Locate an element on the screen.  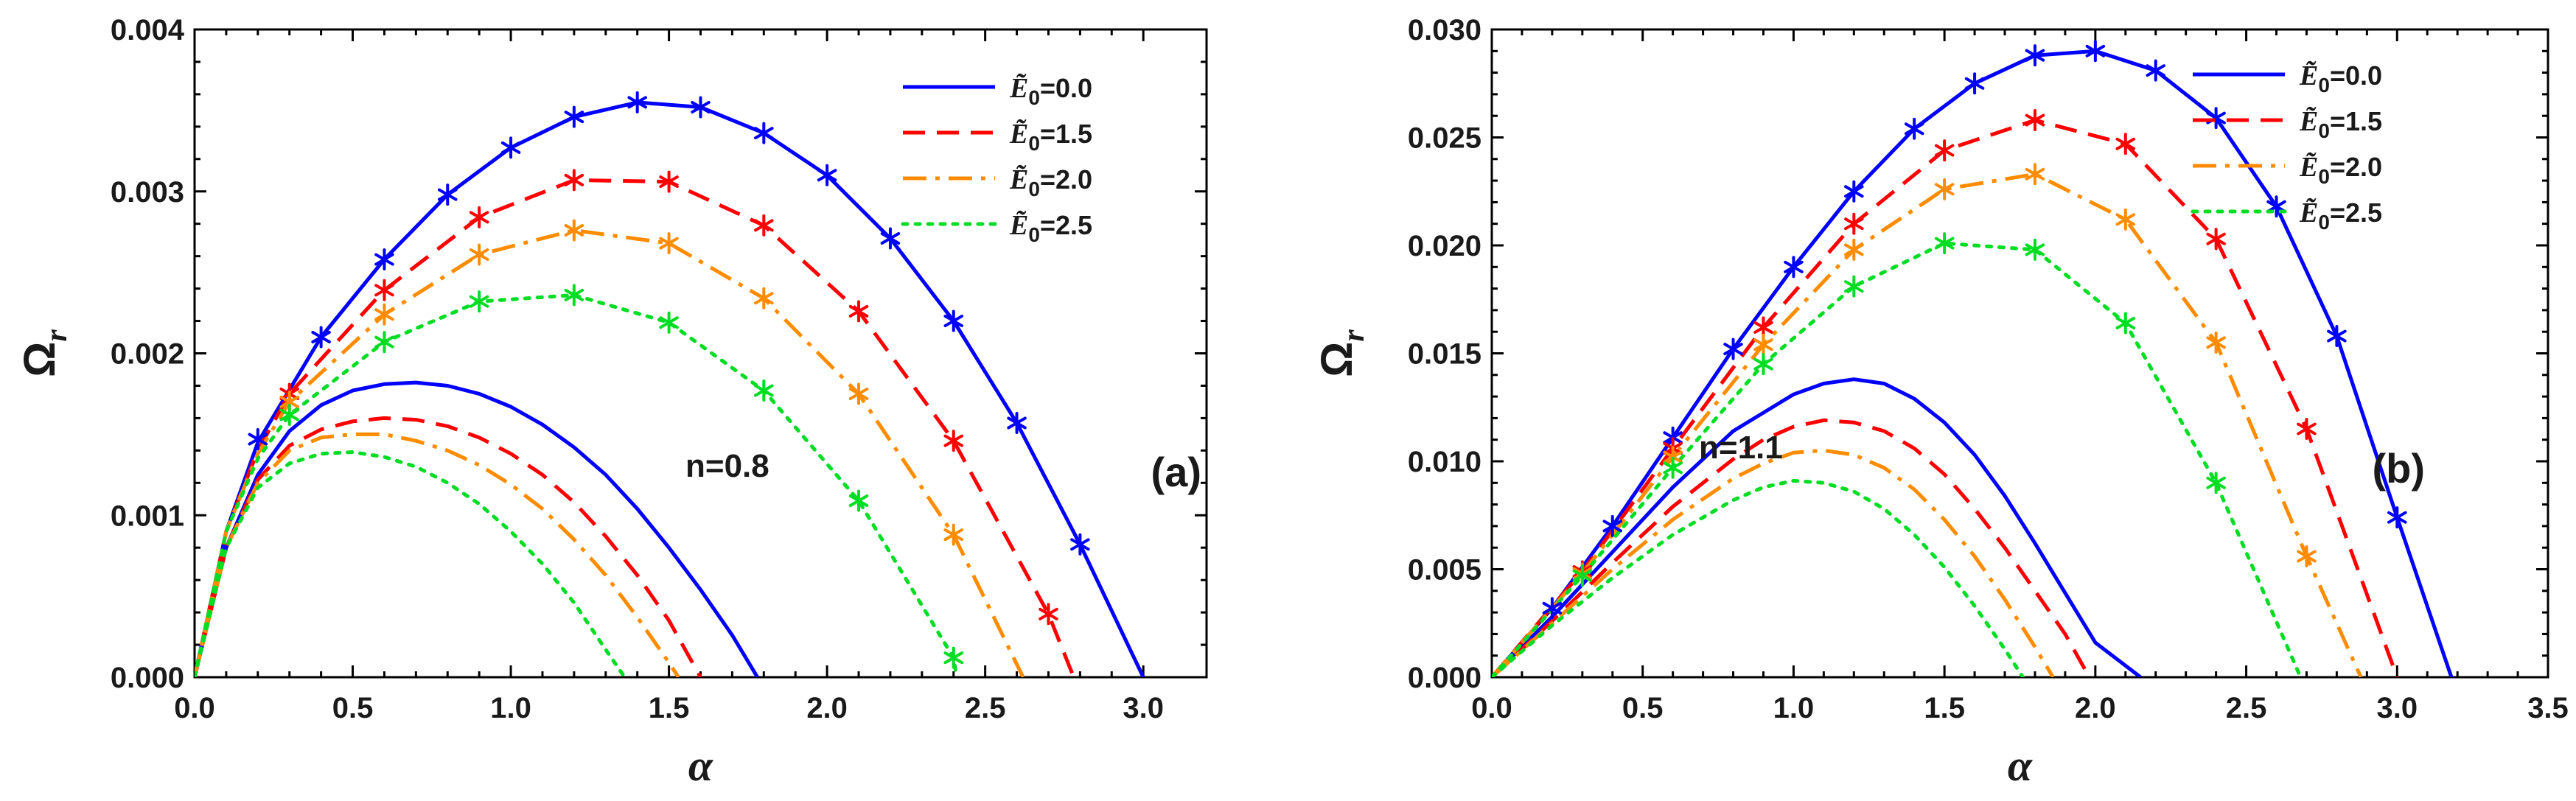
y-tick-label: 0.025 is located at coordinates (1444, 138).